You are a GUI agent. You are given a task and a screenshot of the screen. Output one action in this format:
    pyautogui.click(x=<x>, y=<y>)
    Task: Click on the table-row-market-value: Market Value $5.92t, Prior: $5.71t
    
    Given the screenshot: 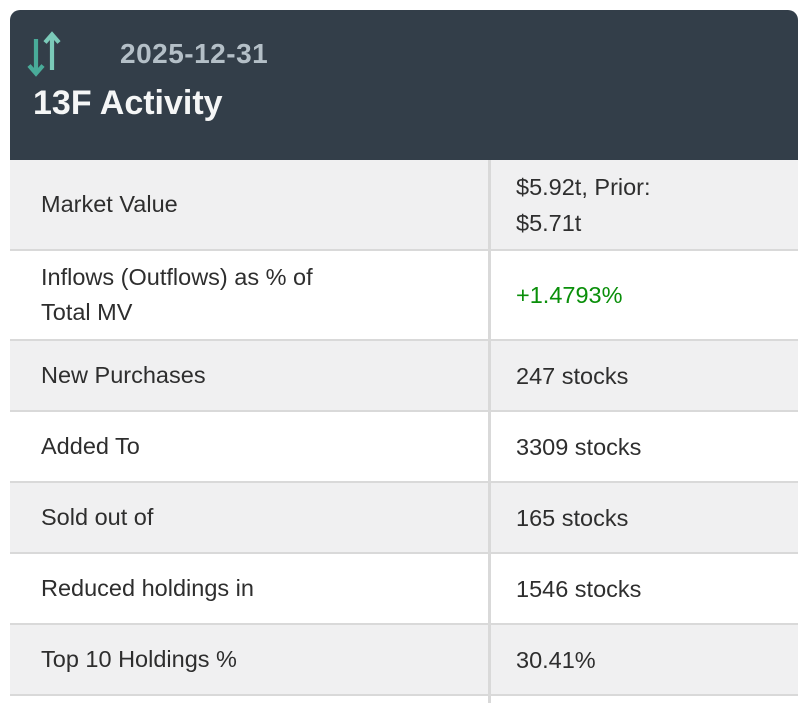 What is the action you would take?
    pyautogui.click(x=404, y=204)
    